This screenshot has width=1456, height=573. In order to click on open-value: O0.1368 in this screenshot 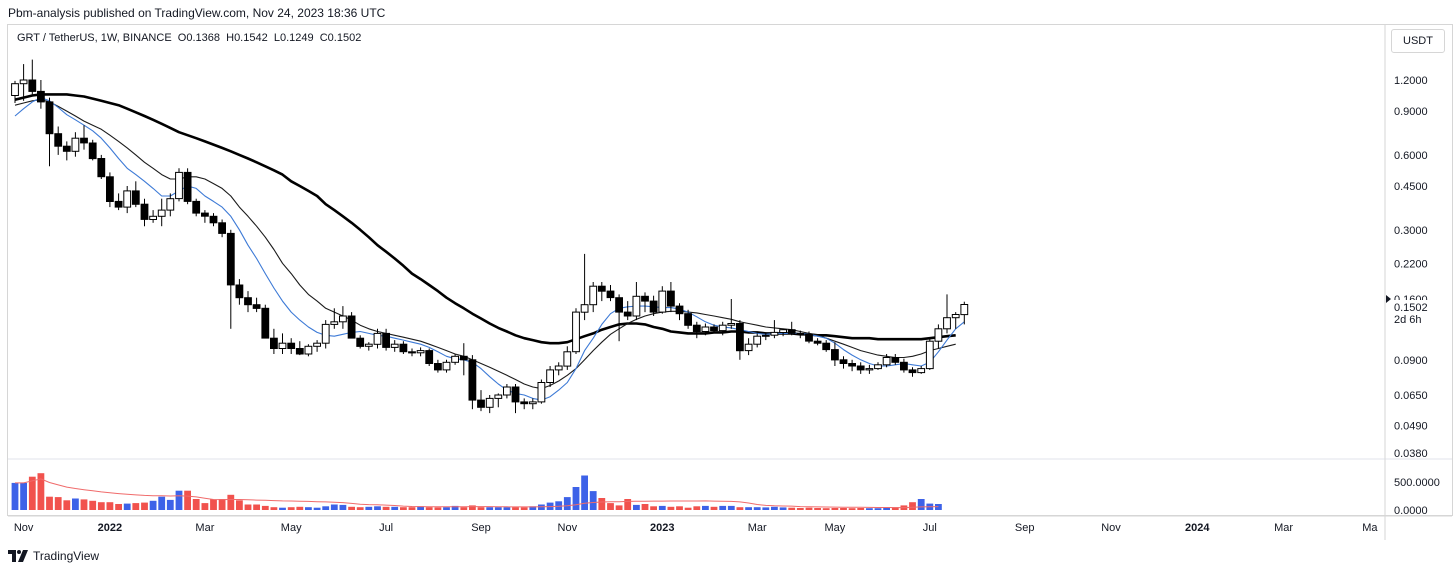, I will do `click(198, 38)`.